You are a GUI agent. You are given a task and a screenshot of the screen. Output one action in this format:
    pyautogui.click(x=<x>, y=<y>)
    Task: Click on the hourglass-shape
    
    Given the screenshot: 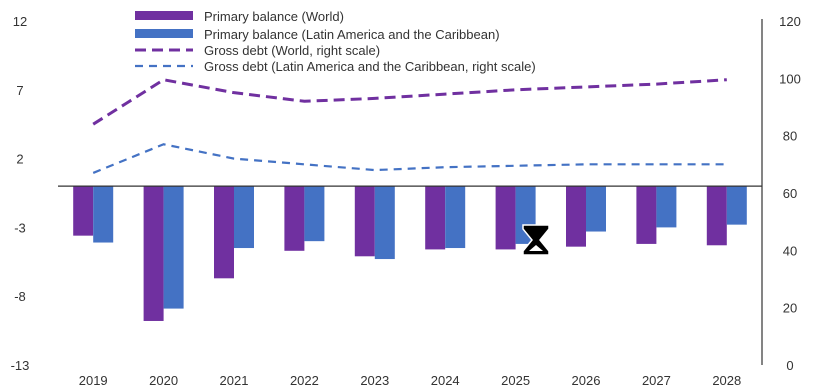 What is the action you would take?
    pyautogui.click(x=536, y=240)
    